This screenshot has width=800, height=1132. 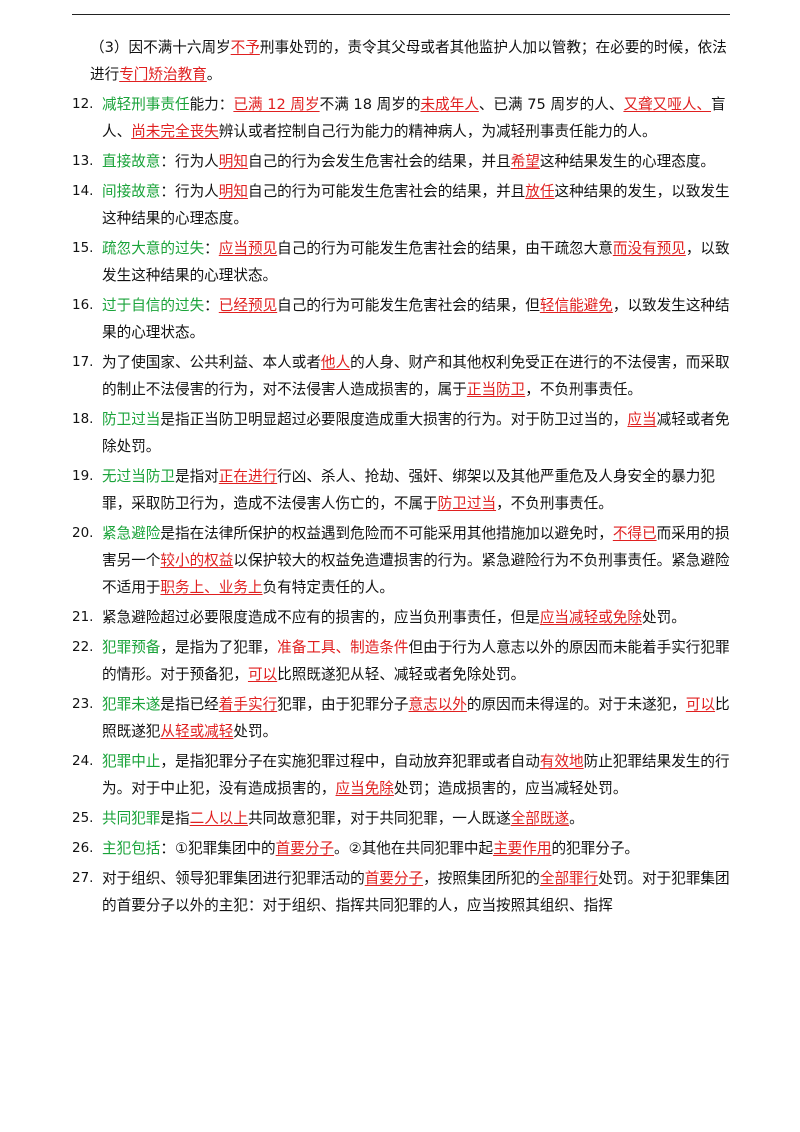 I want to click on term-highlight: 无过当防卫, so click(x=138, y=476).